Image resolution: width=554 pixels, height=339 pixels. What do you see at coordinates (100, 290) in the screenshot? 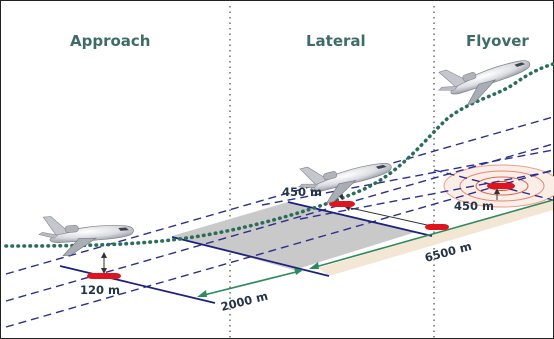
I see `label-approach-distance: 120 m` at bounding box center [100, 290].